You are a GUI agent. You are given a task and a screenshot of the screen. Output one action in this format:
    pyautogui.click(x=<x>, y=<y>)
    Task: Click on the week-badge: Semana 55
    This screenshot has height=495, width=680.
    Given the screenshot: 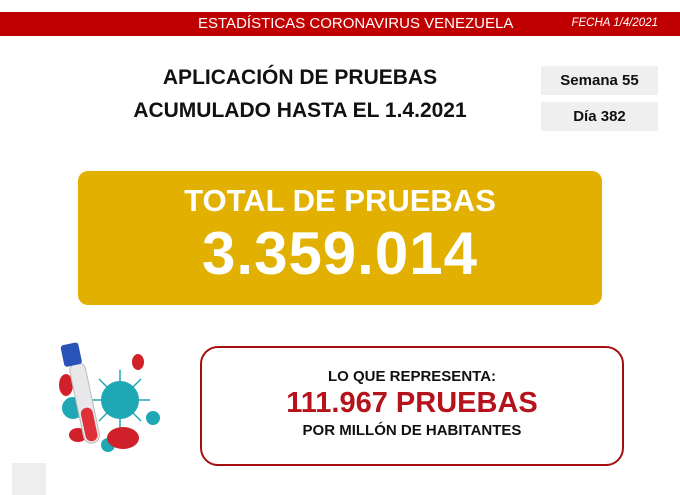 What is the action you would take?
    pyautogui.click(x=599, y=80)
    